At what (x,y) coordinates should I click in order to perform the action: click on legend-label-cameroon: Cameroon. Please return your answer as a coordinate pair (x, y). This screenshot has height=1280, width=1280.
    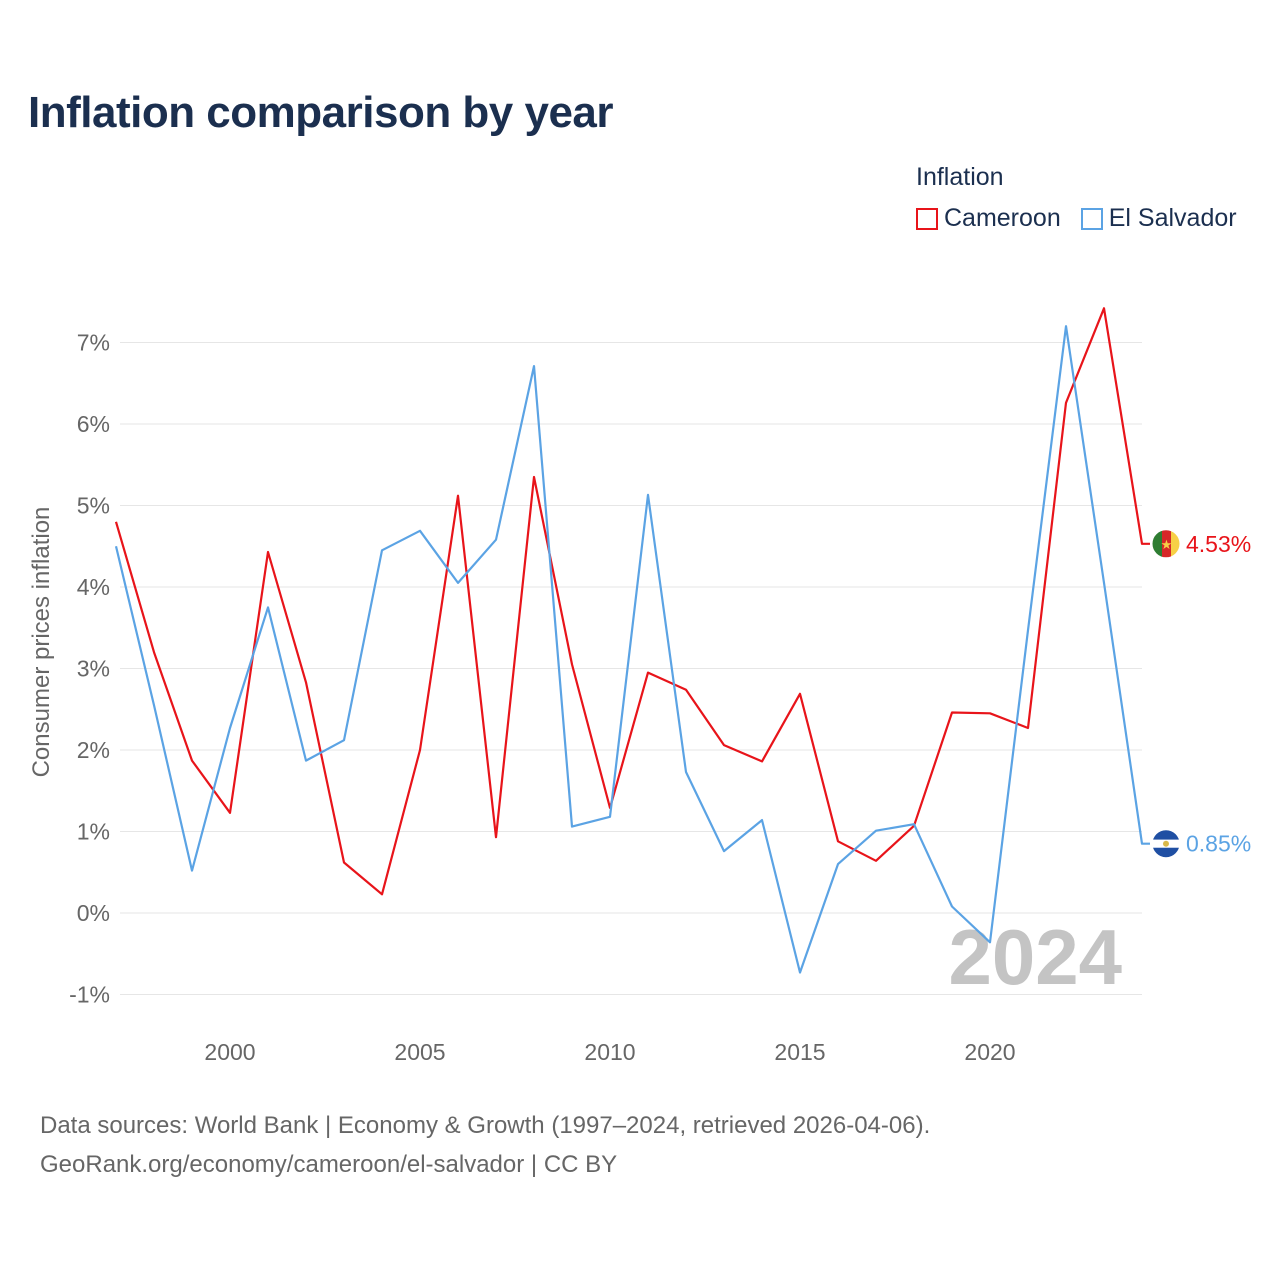
    Looking at the image, I should click on (1002, 218).